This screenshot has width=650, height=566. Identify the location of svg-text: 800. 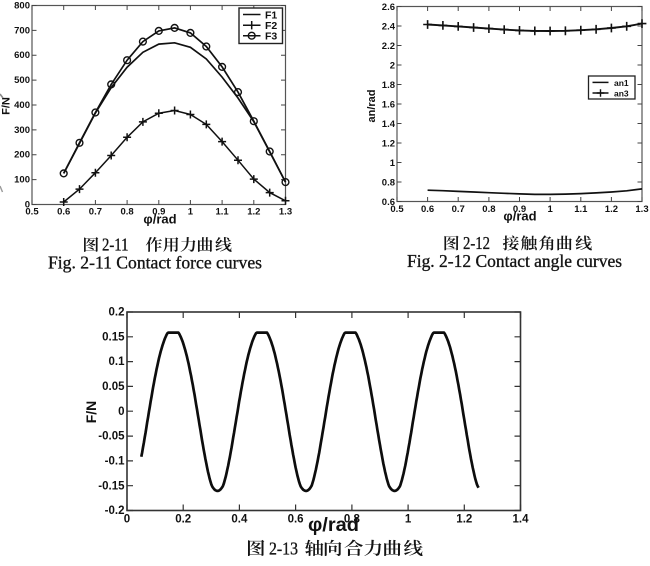
(22, 5).